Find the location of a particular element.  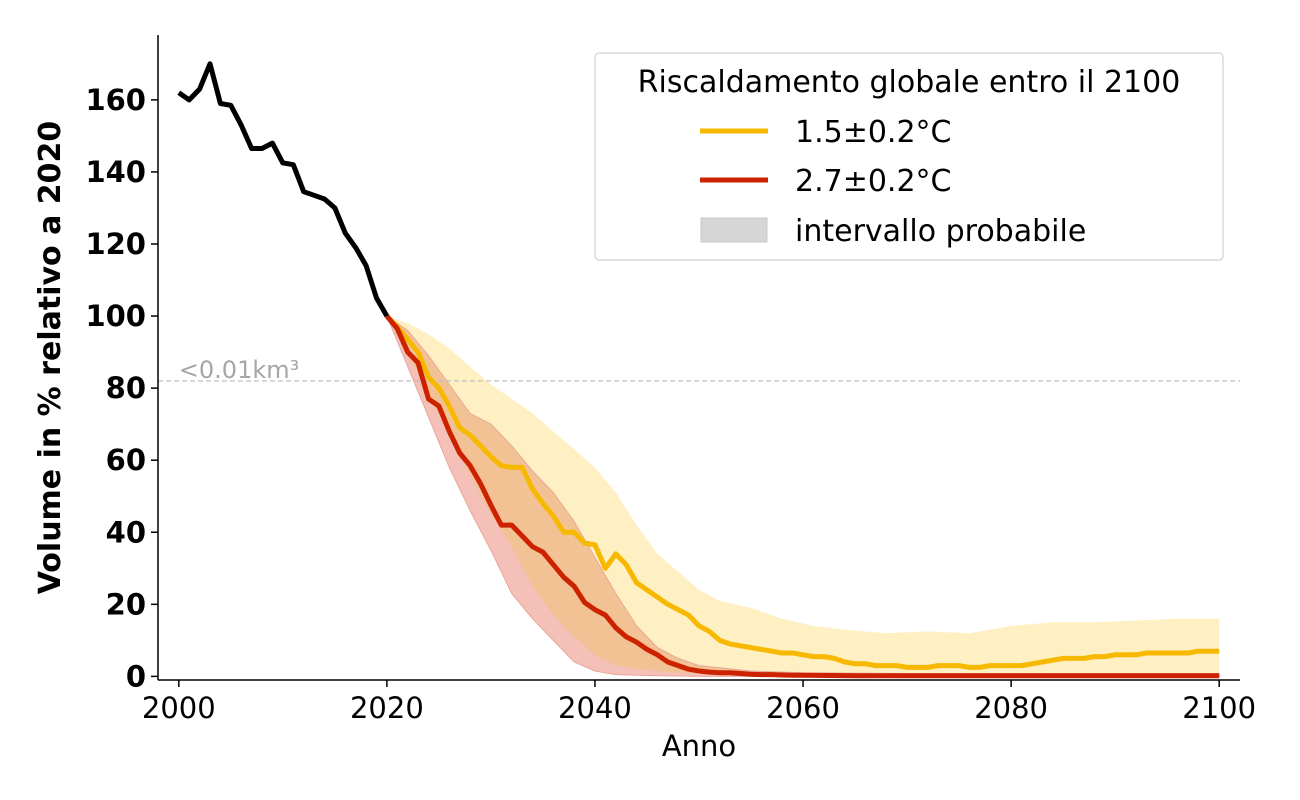

x-tick-label: 2020 is located at coordinates (387, 708).